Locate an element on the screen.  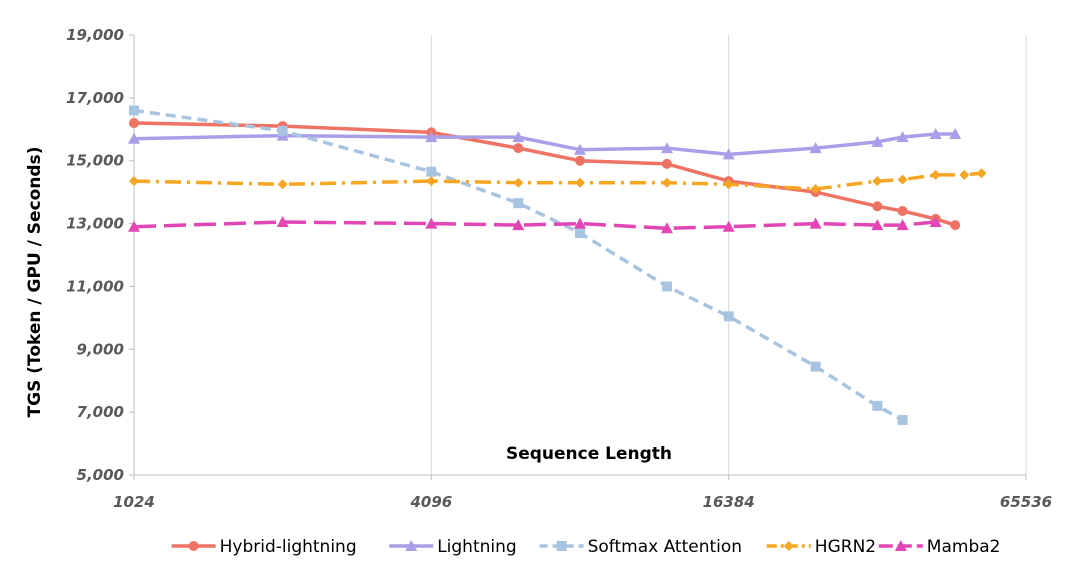
legend-item-hgrn2: HGRN2 is located at coordinates (821, 547).